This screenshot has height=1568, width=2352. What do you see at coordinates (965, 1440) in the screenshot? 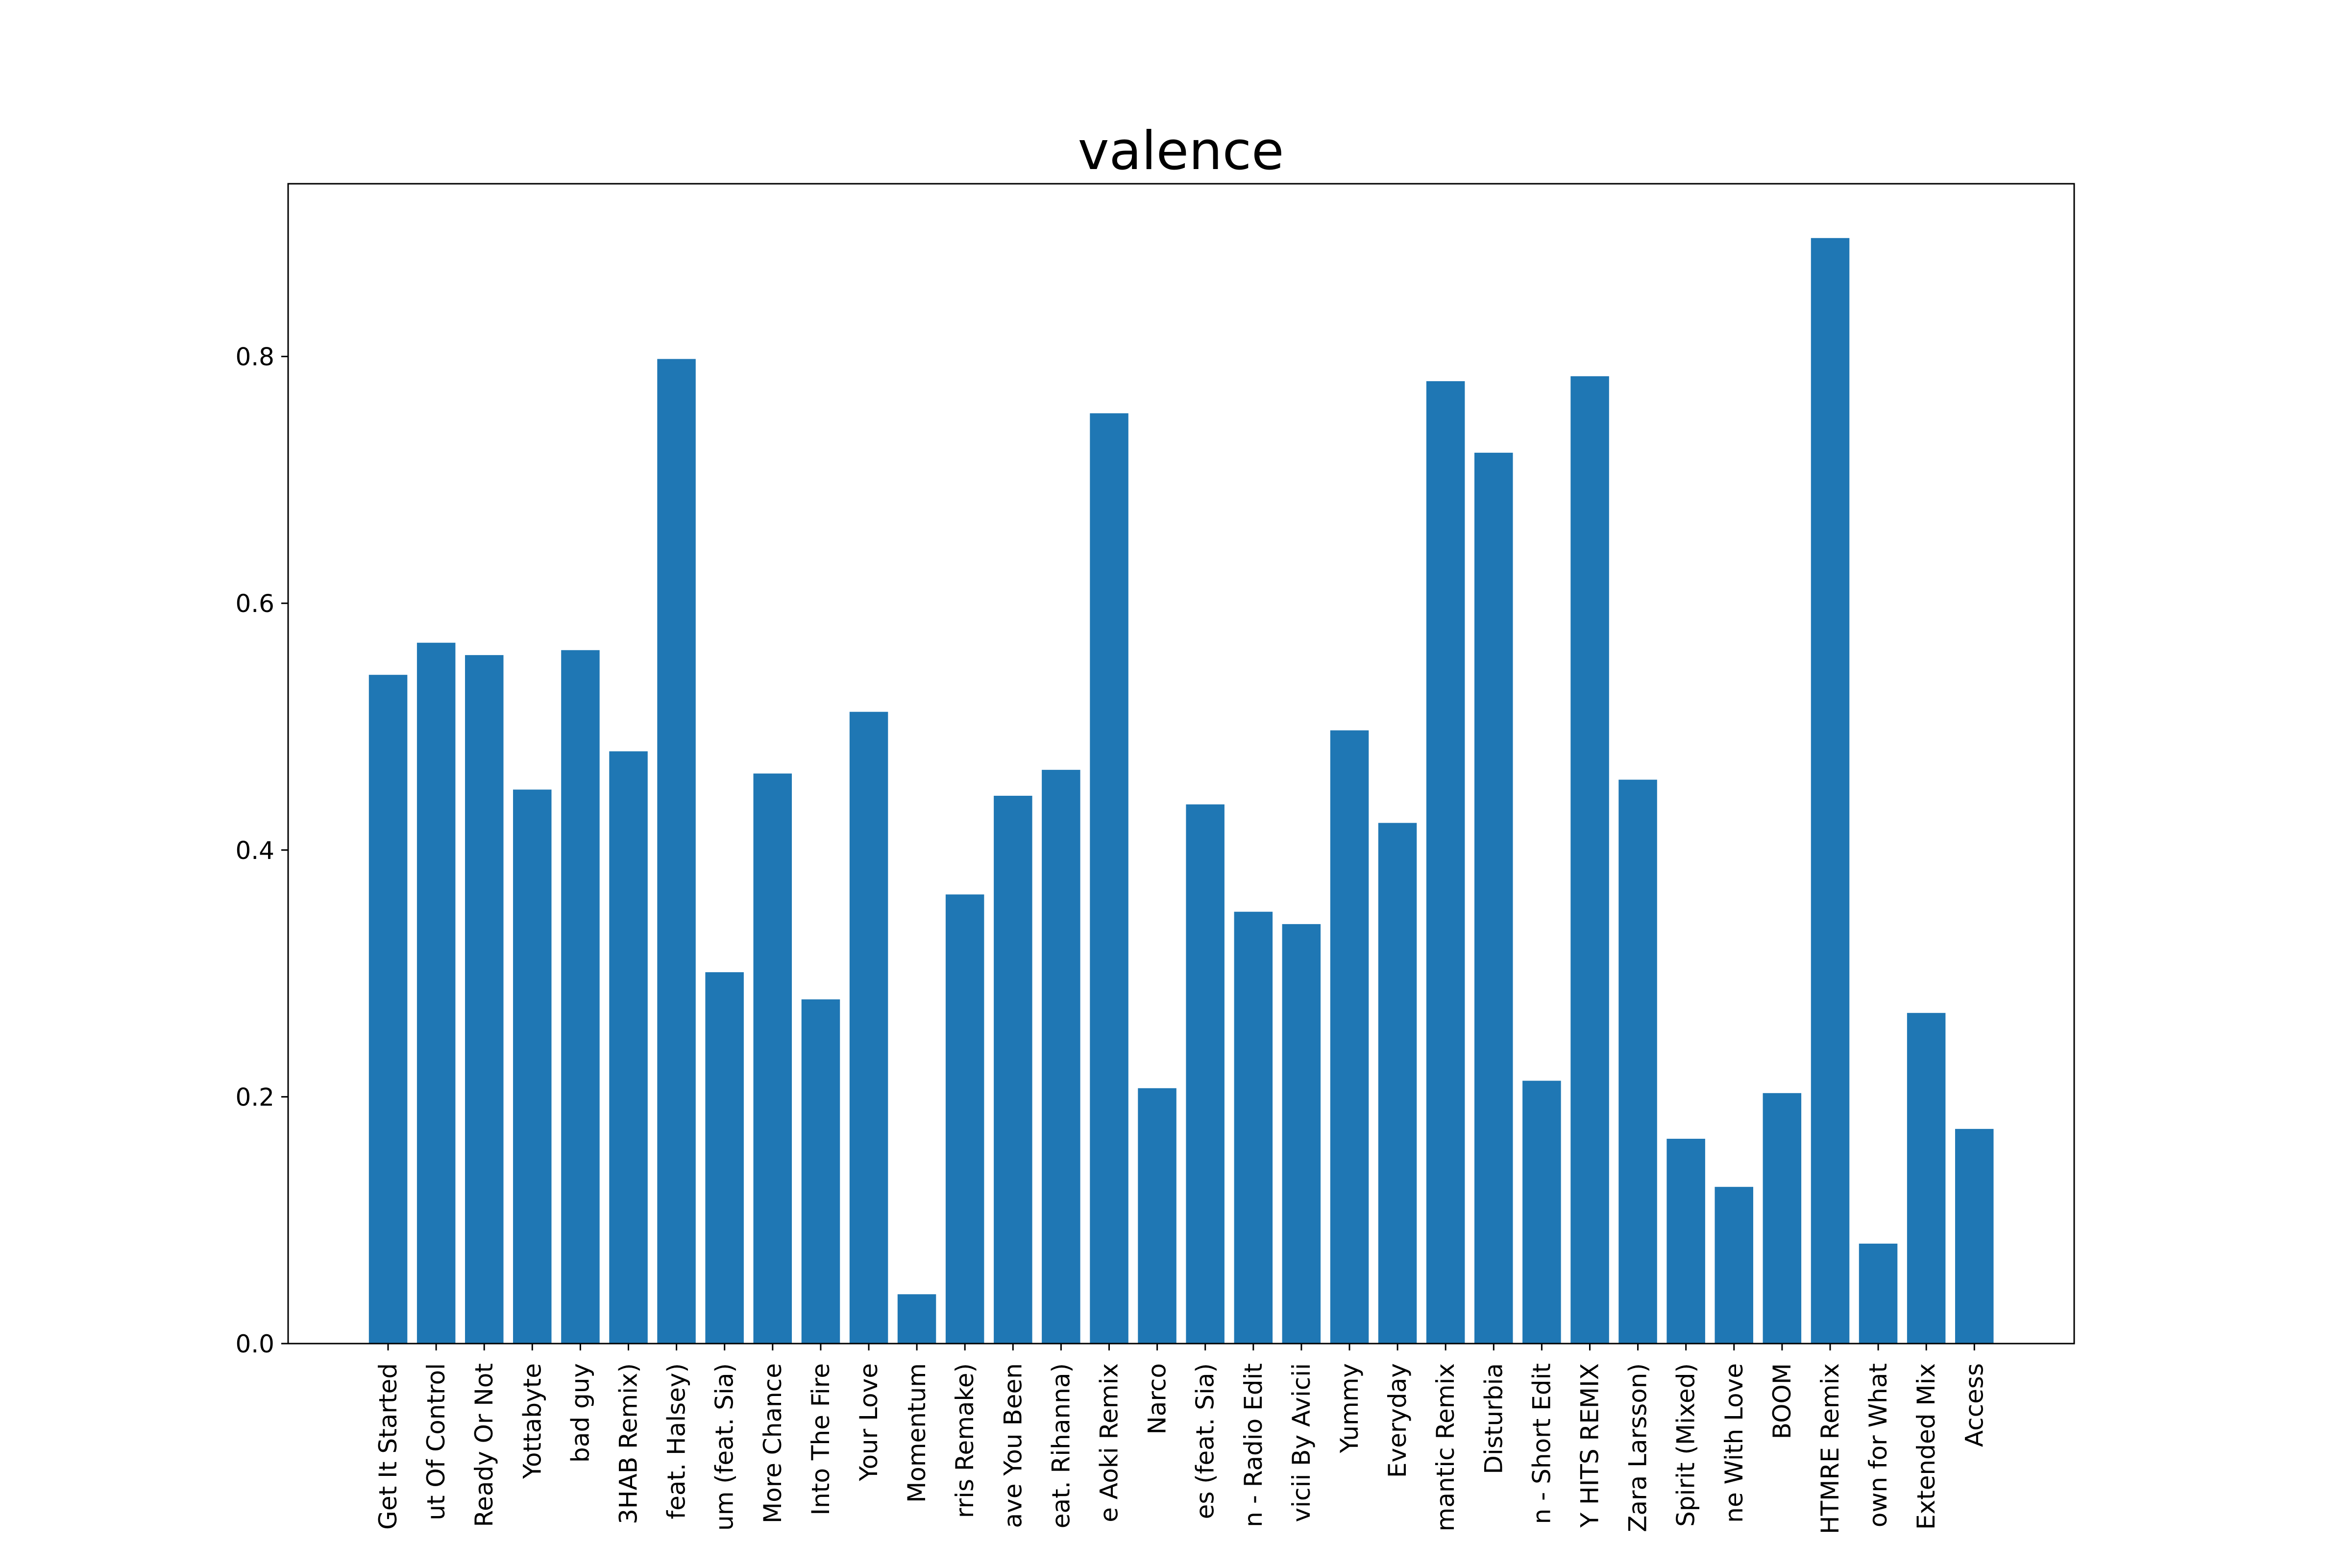
I see `x-tick-label-12: rris Remake)` at bounding box center [965, 1440].